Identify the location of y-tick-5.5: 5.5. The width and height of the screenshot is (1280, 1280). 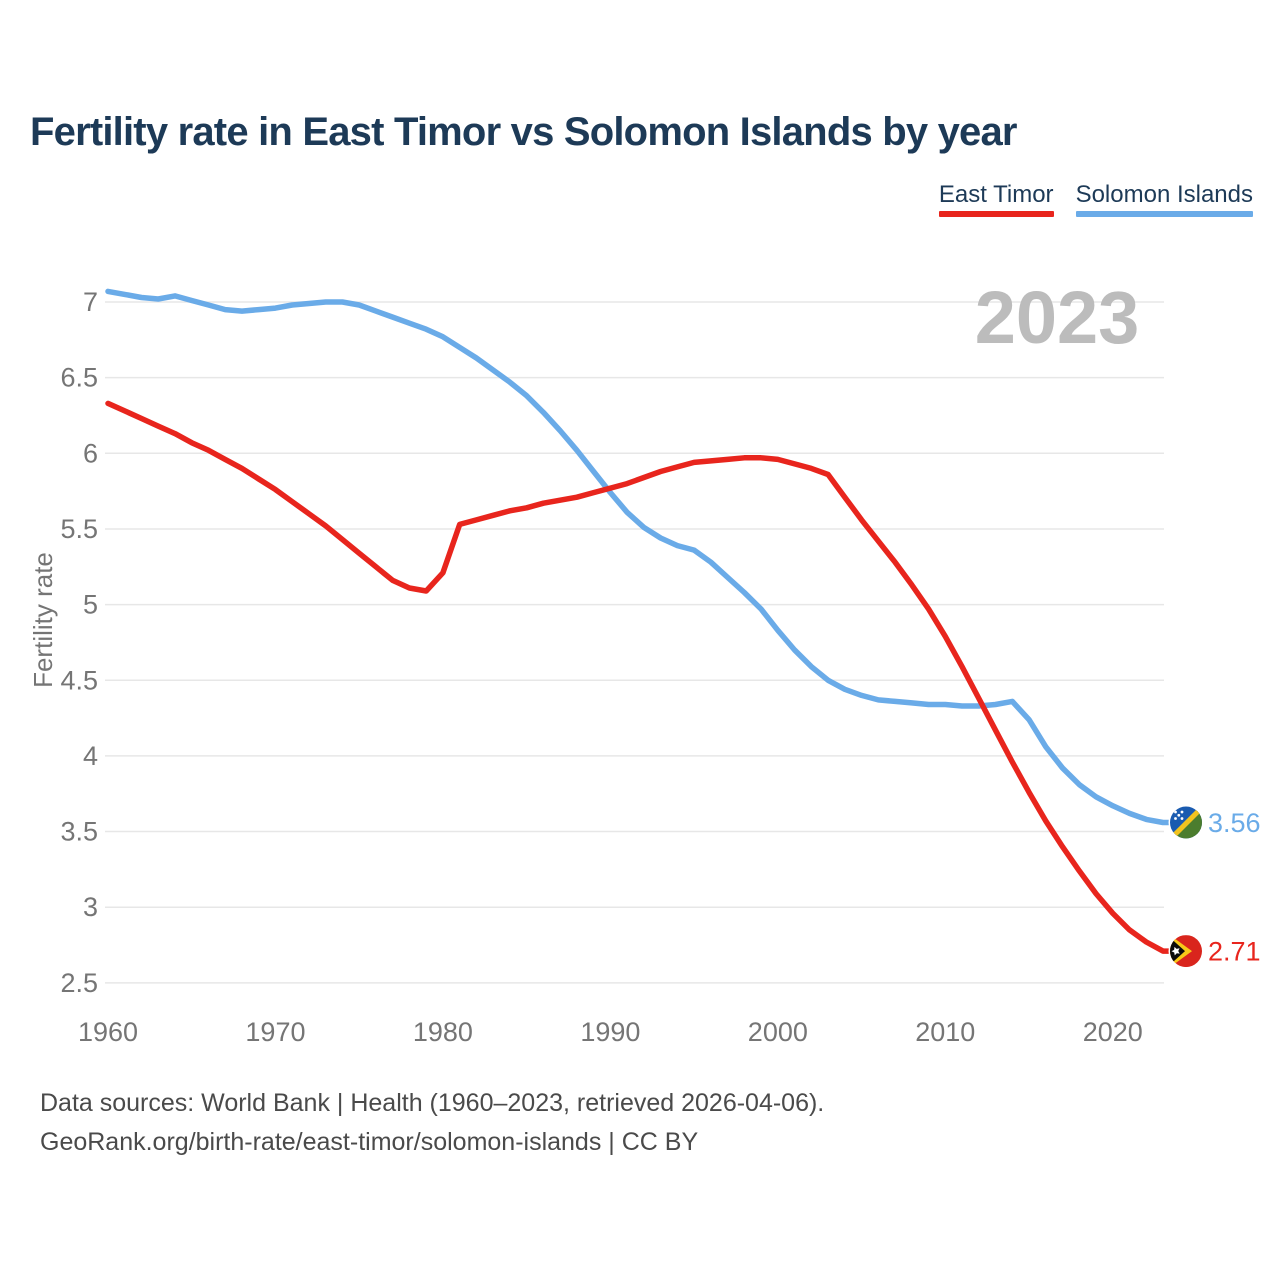
(79, 529).